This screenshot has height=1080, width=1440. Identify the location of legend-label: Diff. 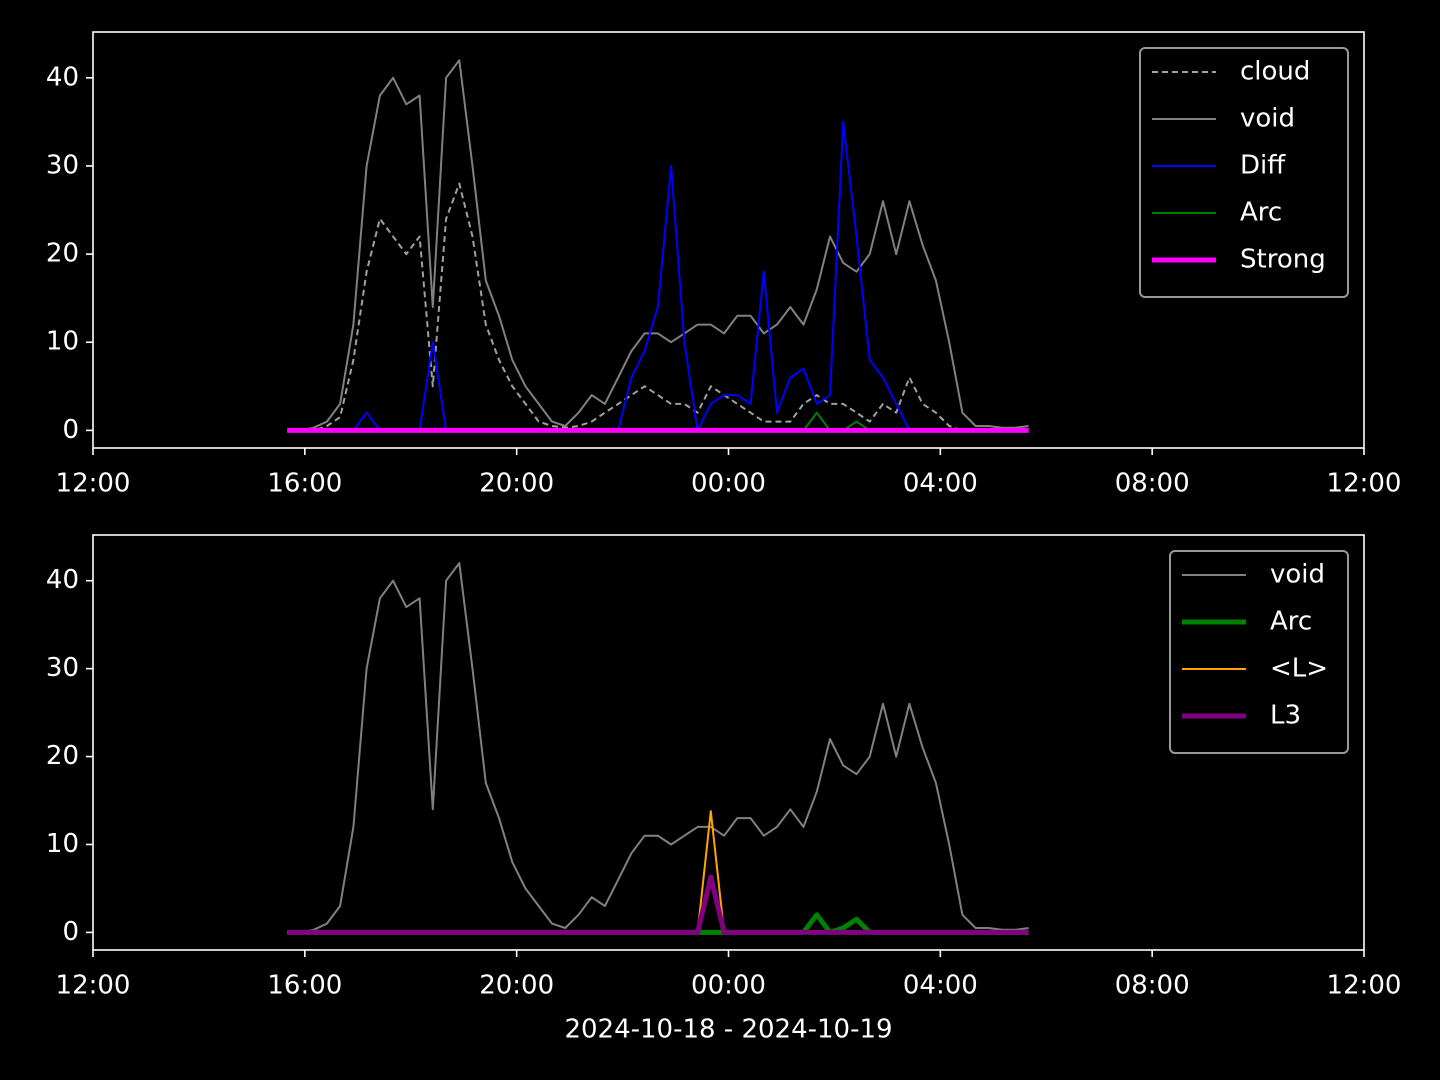
(1263, 166).